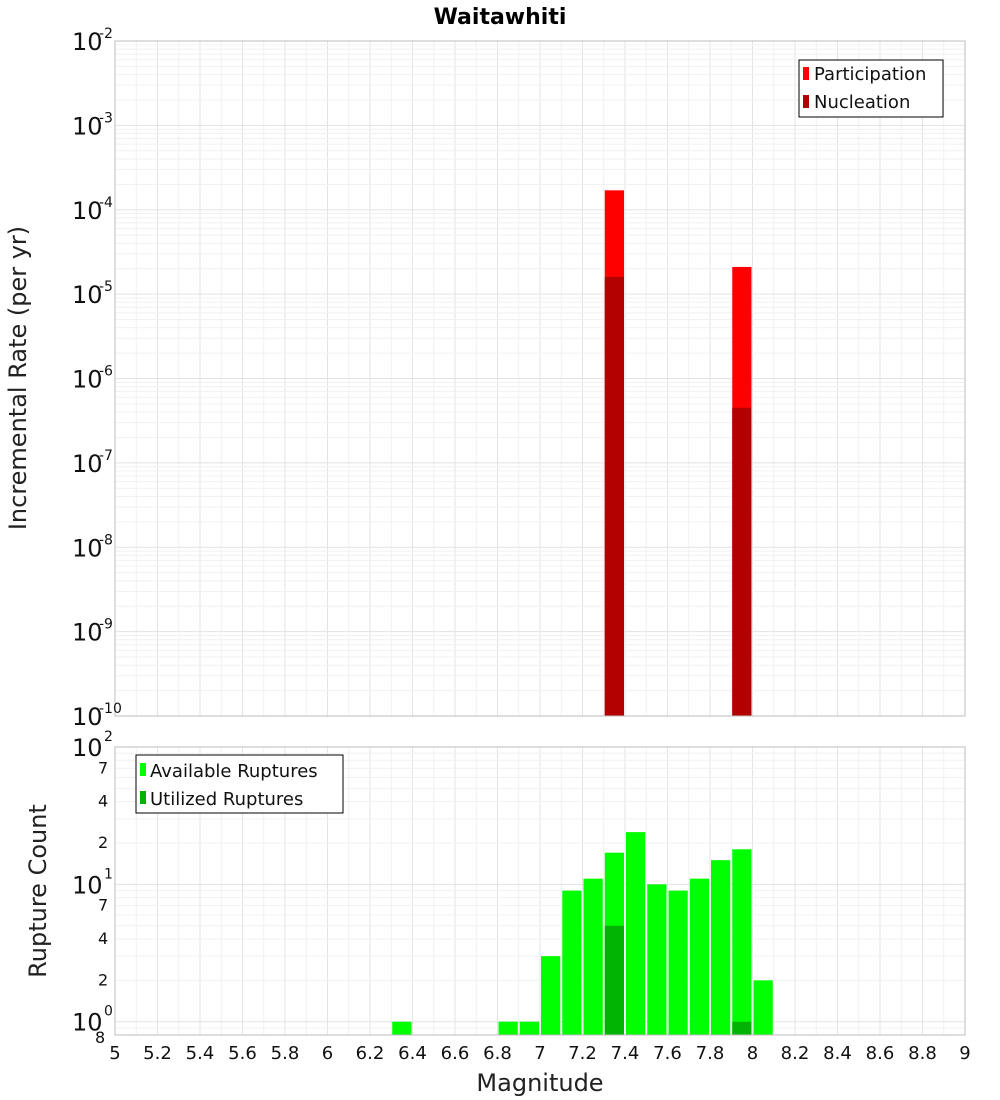  What do you see at coordinates (106, 287) in the screenshot?
I see `top-y-tick-exponent: -5` at bounding box center [106, 287].